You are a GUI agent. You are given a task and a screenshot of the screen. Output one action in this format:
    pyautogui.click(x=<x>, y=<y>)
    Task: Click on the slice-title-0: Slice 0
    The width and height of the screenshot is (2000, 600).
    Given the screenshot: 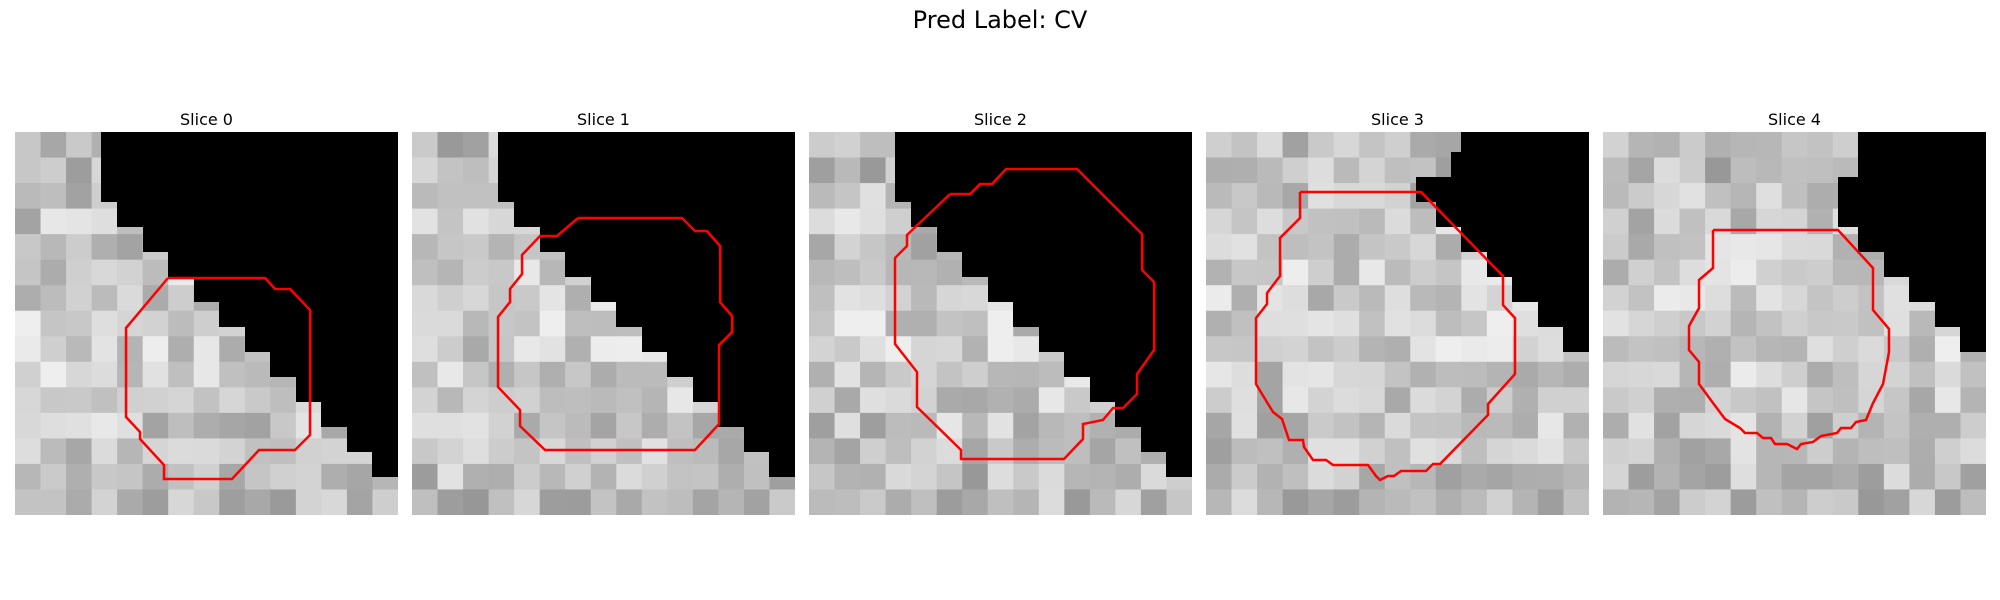 What is the action you would take?
    pyautogui.click(x=206, y=119)
    